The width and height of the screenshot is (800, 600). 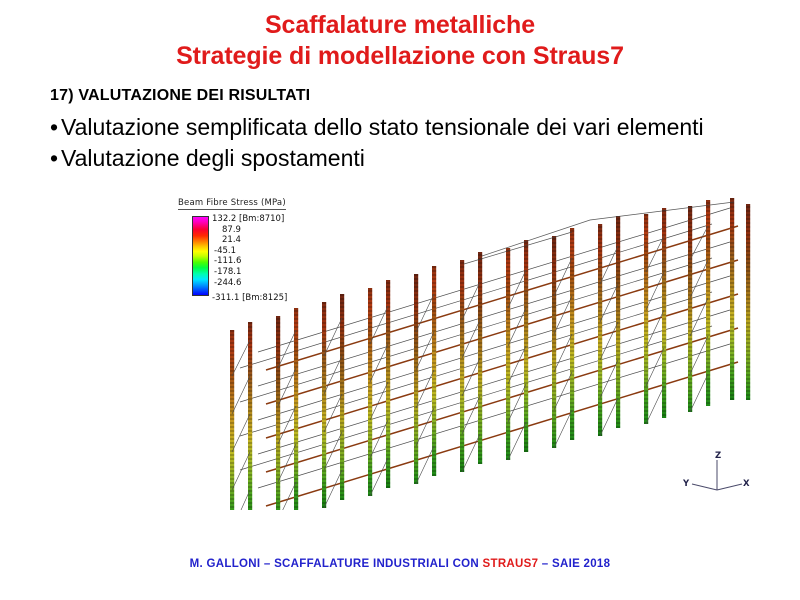 I want to click on footer-text-after: – SAIE 2018, so click(x=574, y=564).